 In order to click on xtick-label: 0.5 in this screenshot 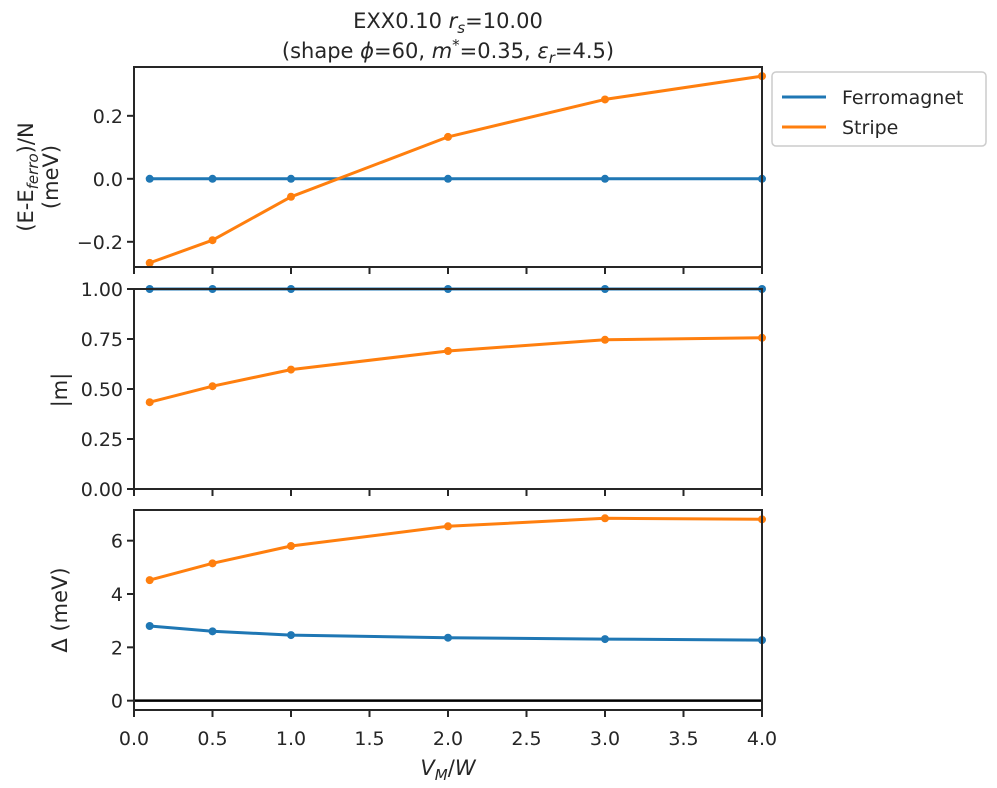, I will do `click(212, 739)`.